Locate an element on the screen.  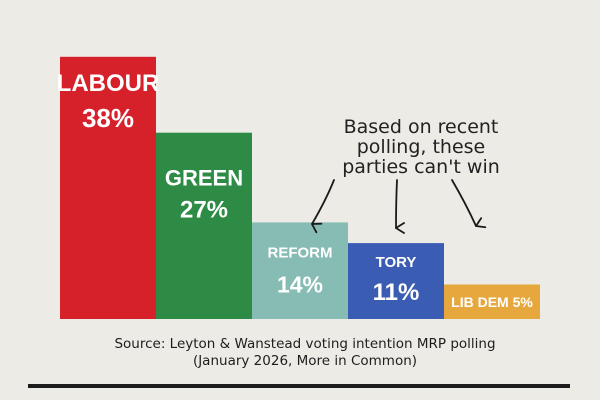
bar-tory is located at coordinates (396, 281).